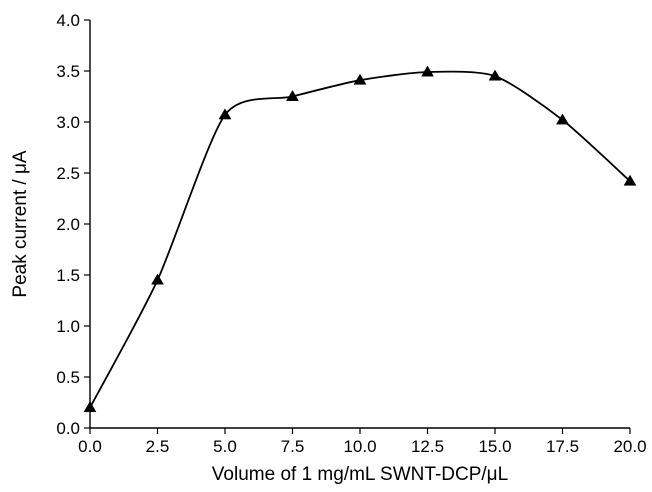  What do you see at coordinates (68, 428) in the screenshot?
I see `y-tick-label: 0.0` at bounding box center [68, 428].